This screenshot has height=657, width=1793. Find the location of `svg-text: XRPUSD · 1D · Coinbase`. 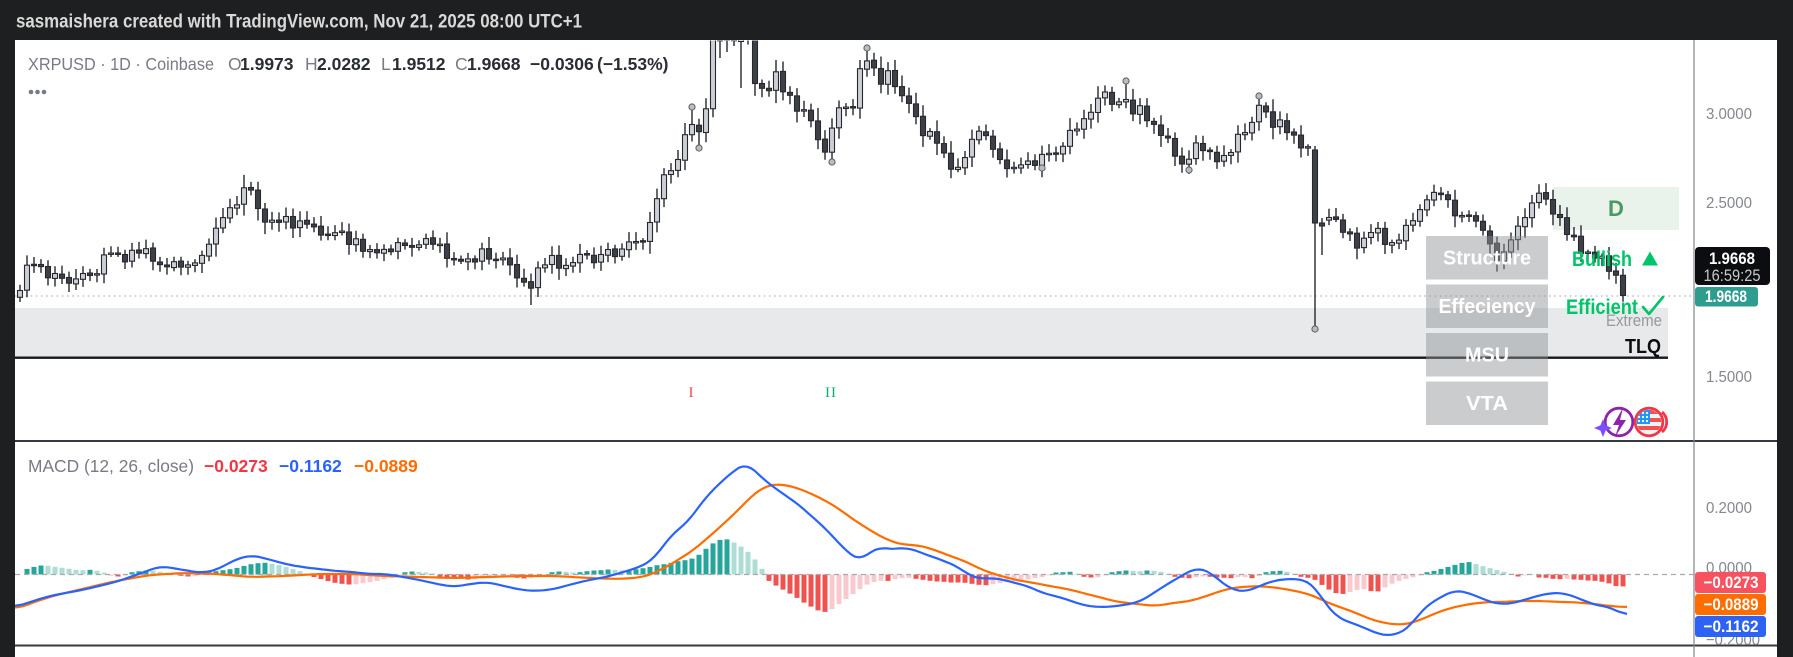

svg-text: XRPUSD · 1D · Coinbase is located at coordinates (121, 64).